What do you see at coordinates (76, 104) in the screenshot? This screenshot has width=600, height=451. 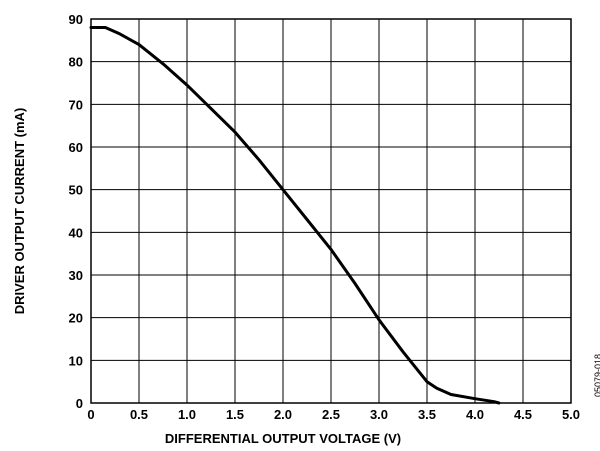 I see `y-tick-label: 70` at bounding box center [76, 104].